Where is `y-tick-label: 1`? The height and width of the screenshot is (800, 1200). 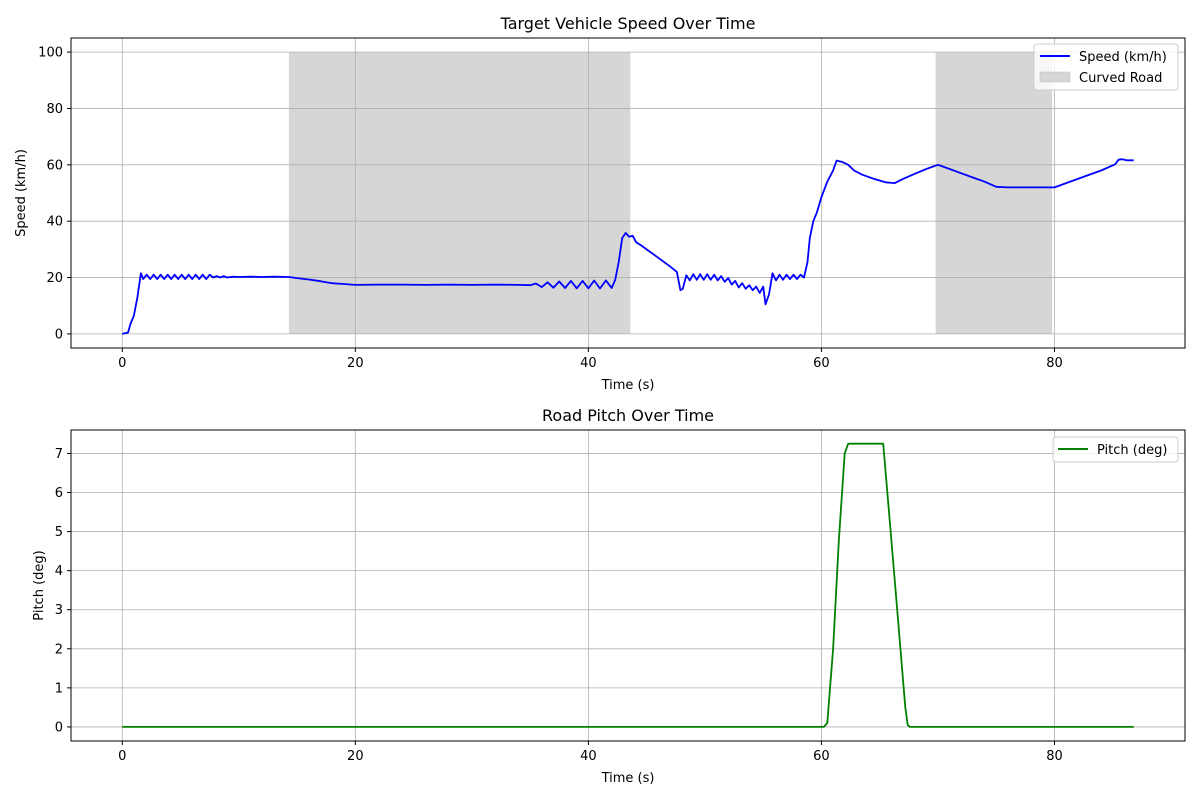 y-tick-label: 1 is located at coordinates (59, 688).